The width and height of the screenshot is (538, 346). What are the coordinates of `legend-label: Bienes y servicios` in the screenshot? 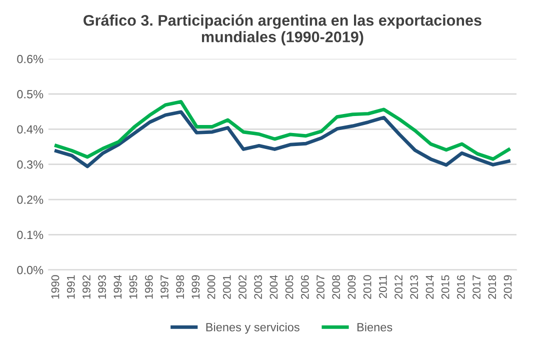 It's located at (253, 328).